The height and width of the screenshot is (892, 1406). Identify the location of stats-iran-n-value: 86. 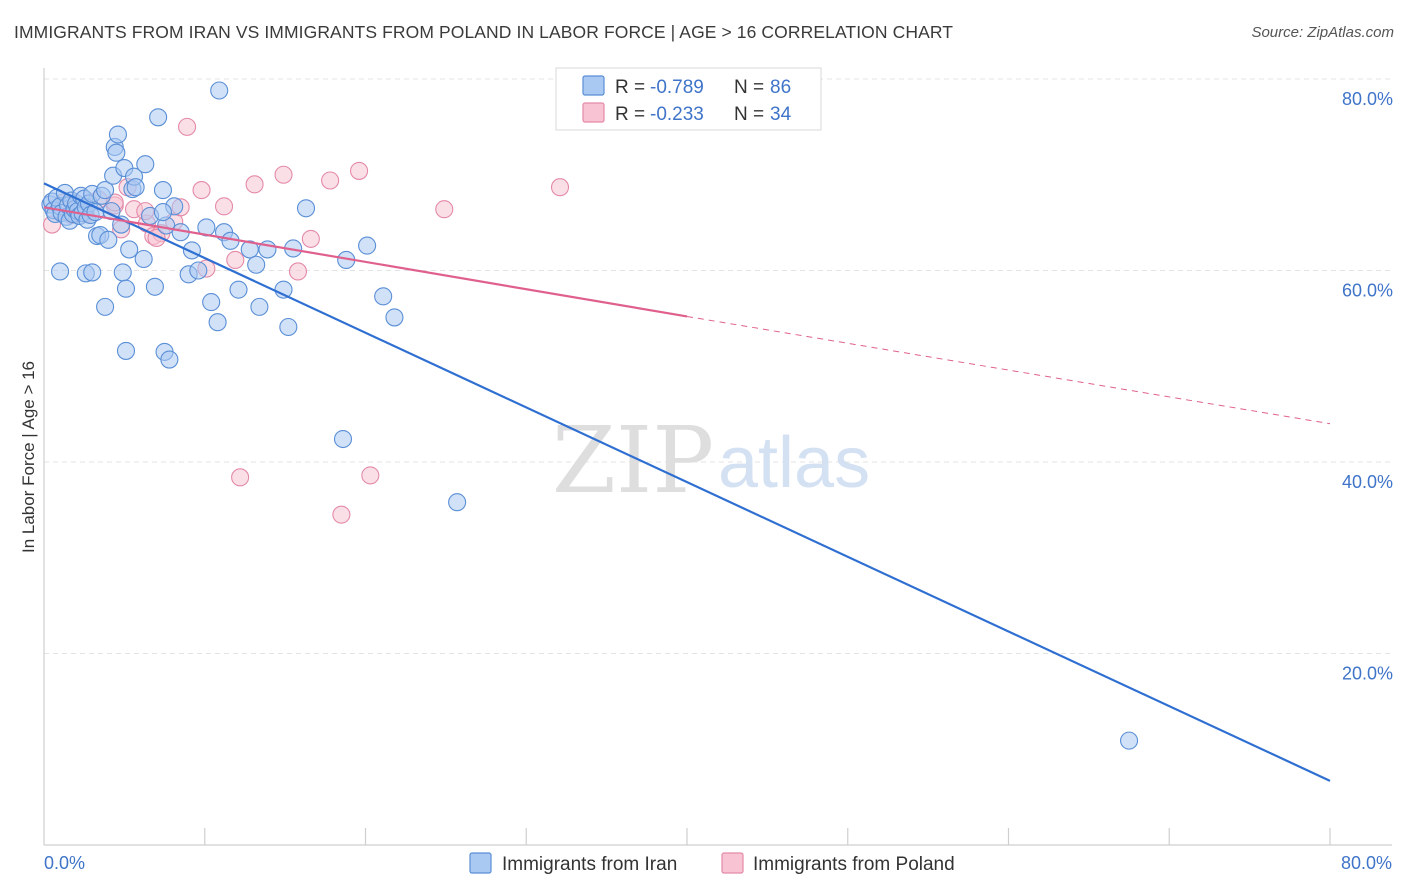
(780, 87).